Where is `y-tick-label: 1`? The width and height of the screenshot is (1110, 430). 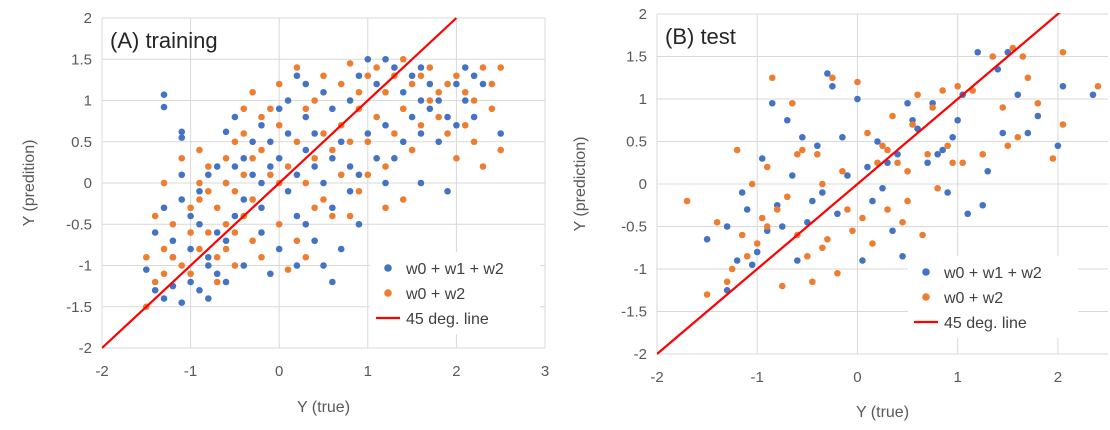
y-tick-label: 1 is located at coordinates (88, 101).